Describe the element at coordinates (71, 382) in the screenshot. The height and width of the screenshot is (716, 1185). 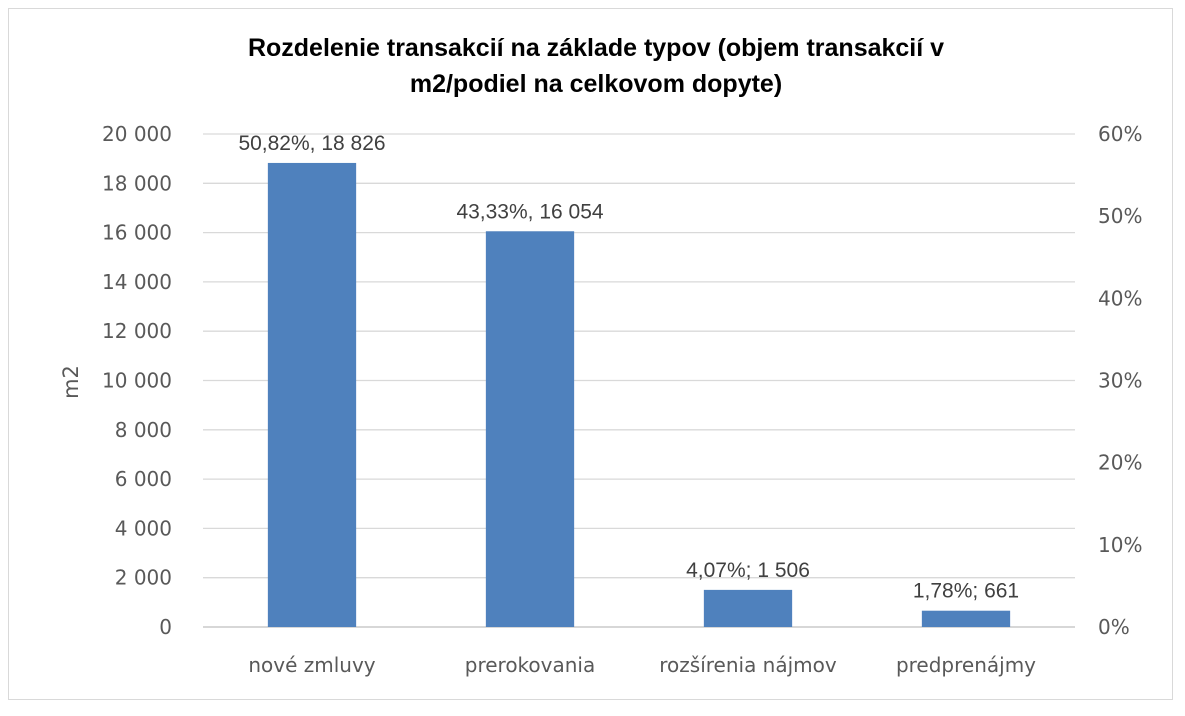
I see `y-axis-title: m2` at that location.